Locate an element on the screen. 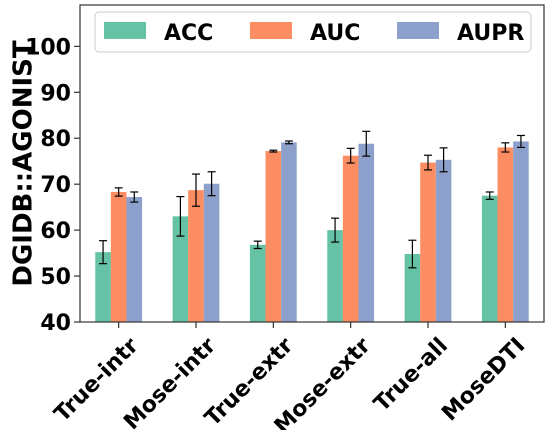  y-tick-label: 60 is located at coordinates (55, 231).